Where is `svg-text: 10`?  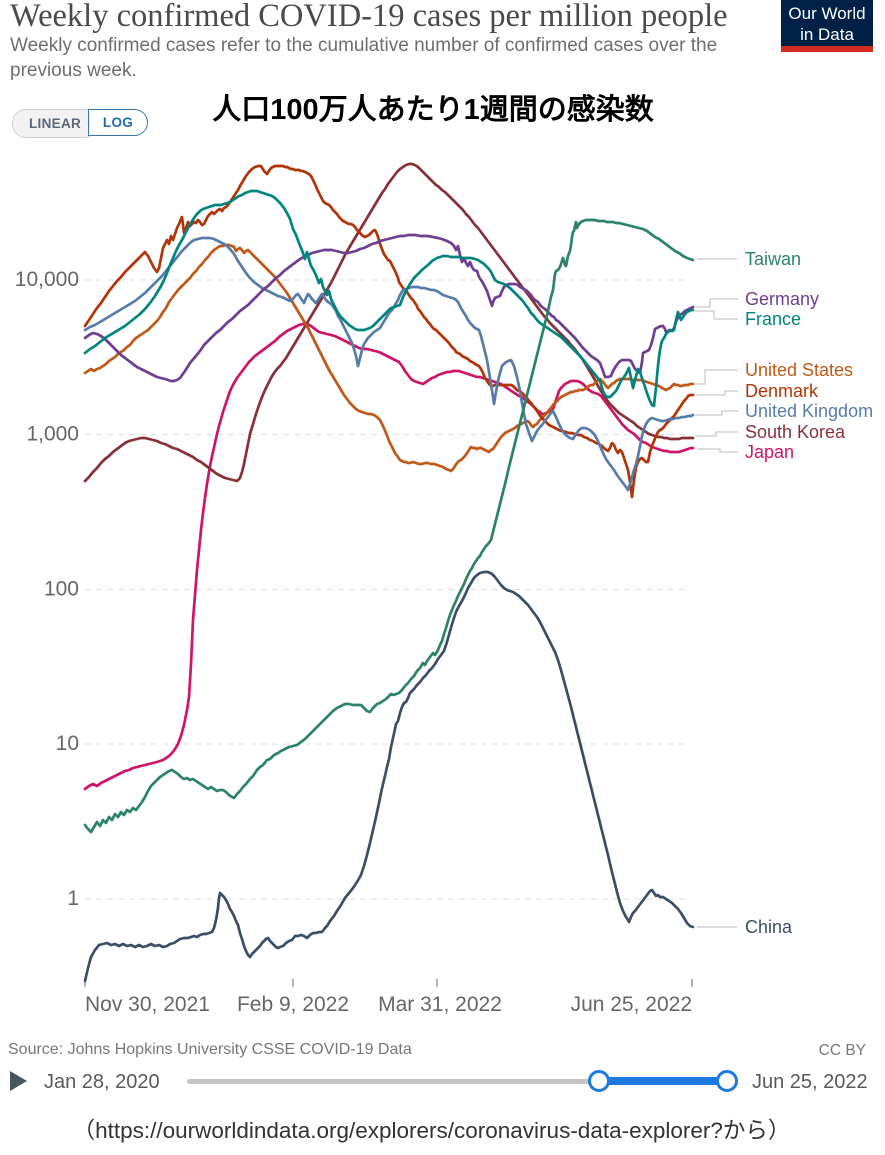
svg-text: 10 is located at coordinates (67, 743).